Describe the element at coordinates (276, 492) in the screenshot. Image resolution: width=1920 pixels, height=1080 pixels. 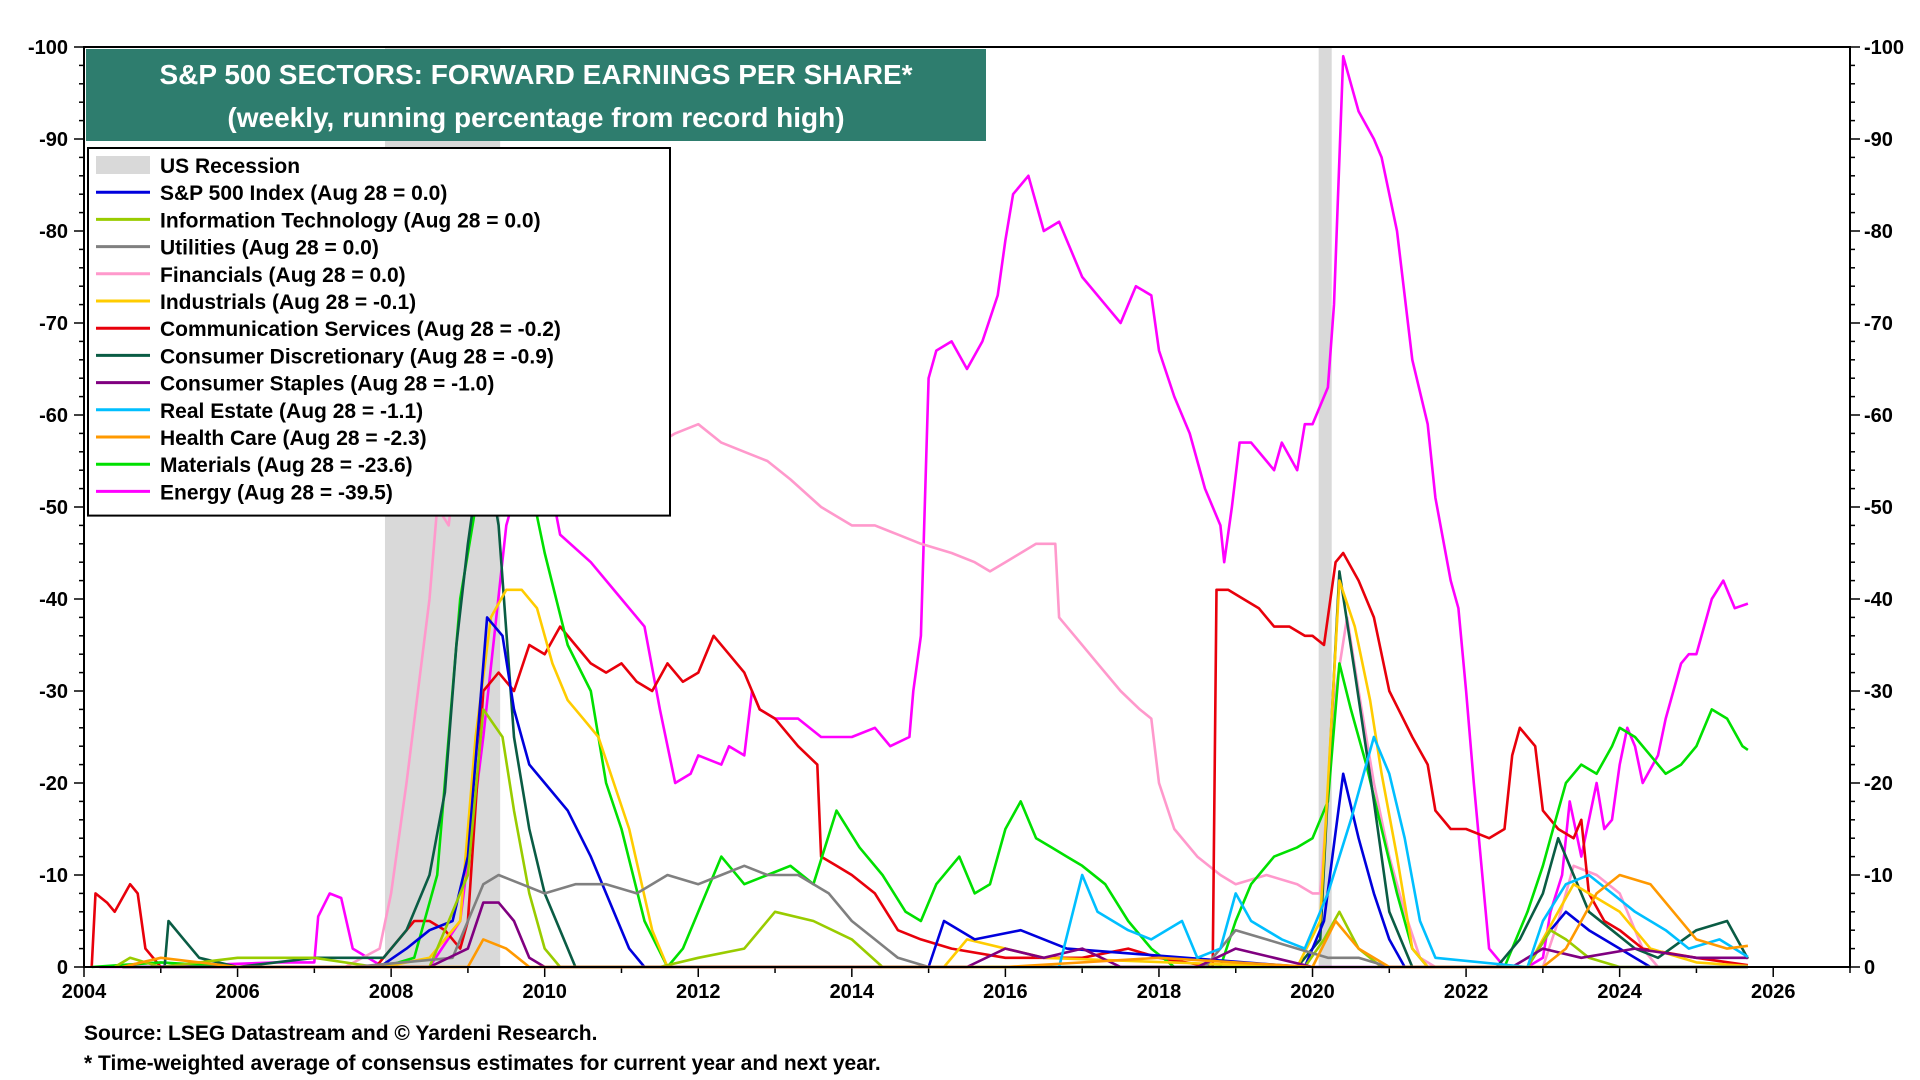
I see `legend-label: Energy (Aug 28 = -39.5)` at that location.